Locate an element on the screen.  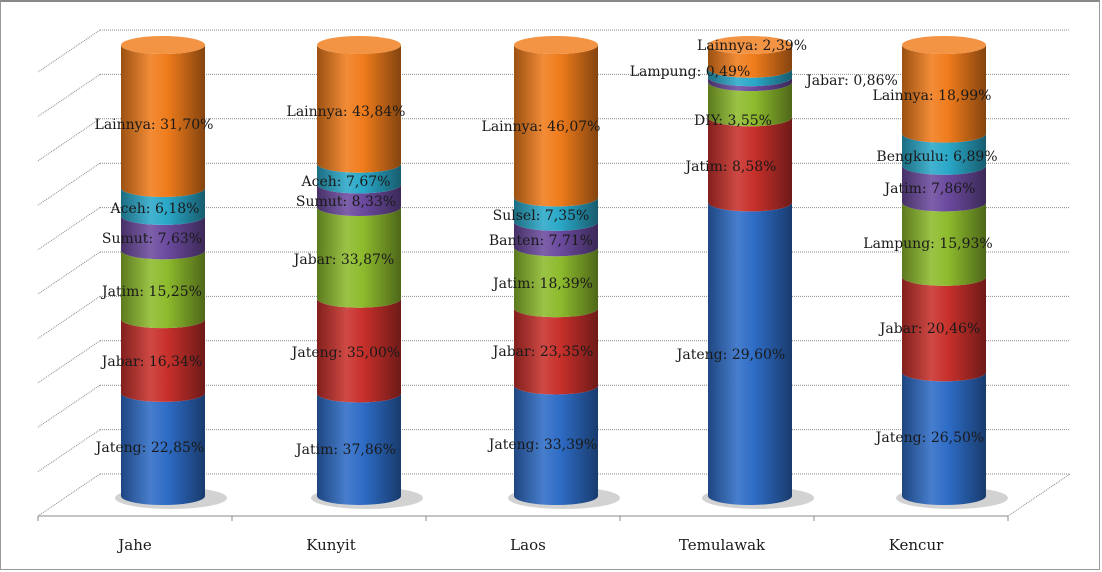
category-label: Temulawak is located at coordinates (722, 545).